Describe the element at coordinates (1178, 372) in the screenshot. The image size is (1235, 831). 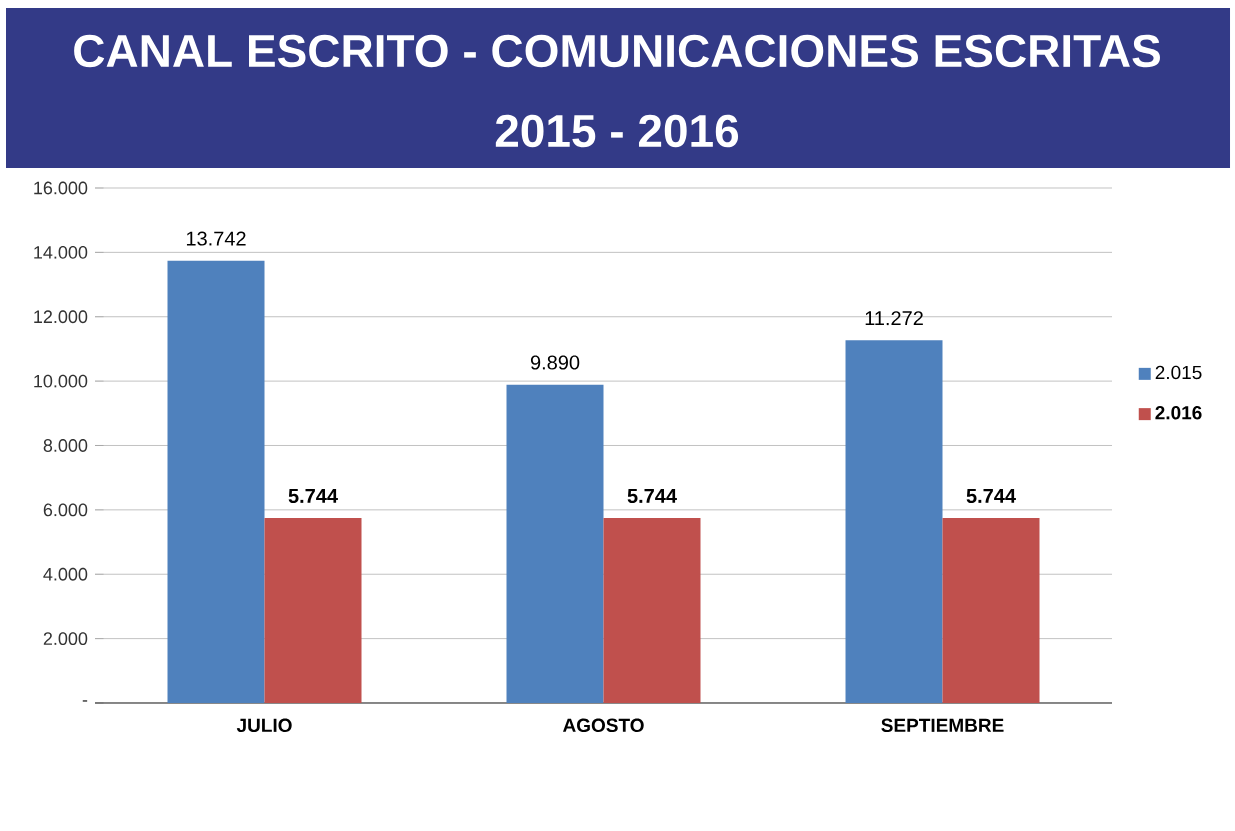
I see `legend-label: 2.015` at that location.